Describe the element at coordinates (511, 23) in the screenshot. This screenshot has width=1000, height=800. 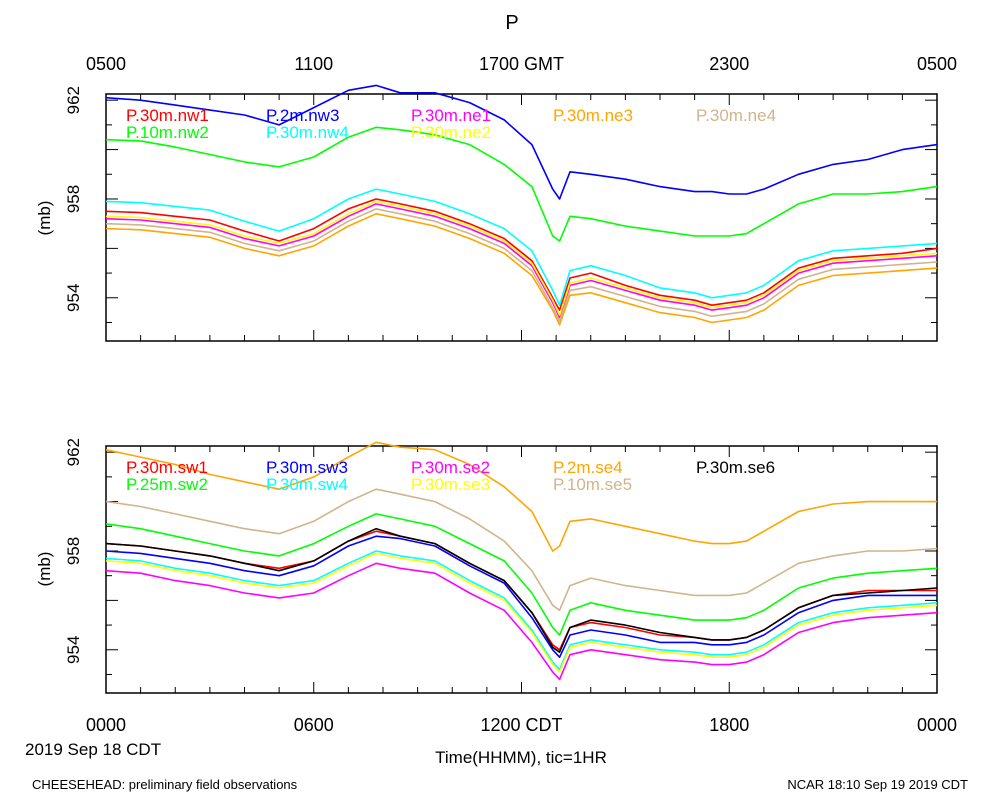
I see `chart-title: P` at that location.